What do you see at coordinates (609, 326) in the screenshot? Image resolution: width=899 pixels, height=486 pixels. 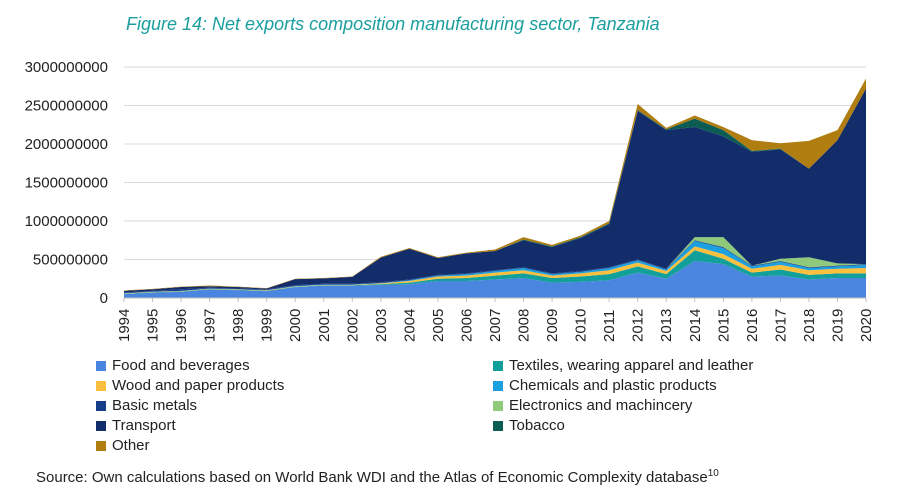 I see `x-tick-label: 2011` at bounding box center [609, 326].